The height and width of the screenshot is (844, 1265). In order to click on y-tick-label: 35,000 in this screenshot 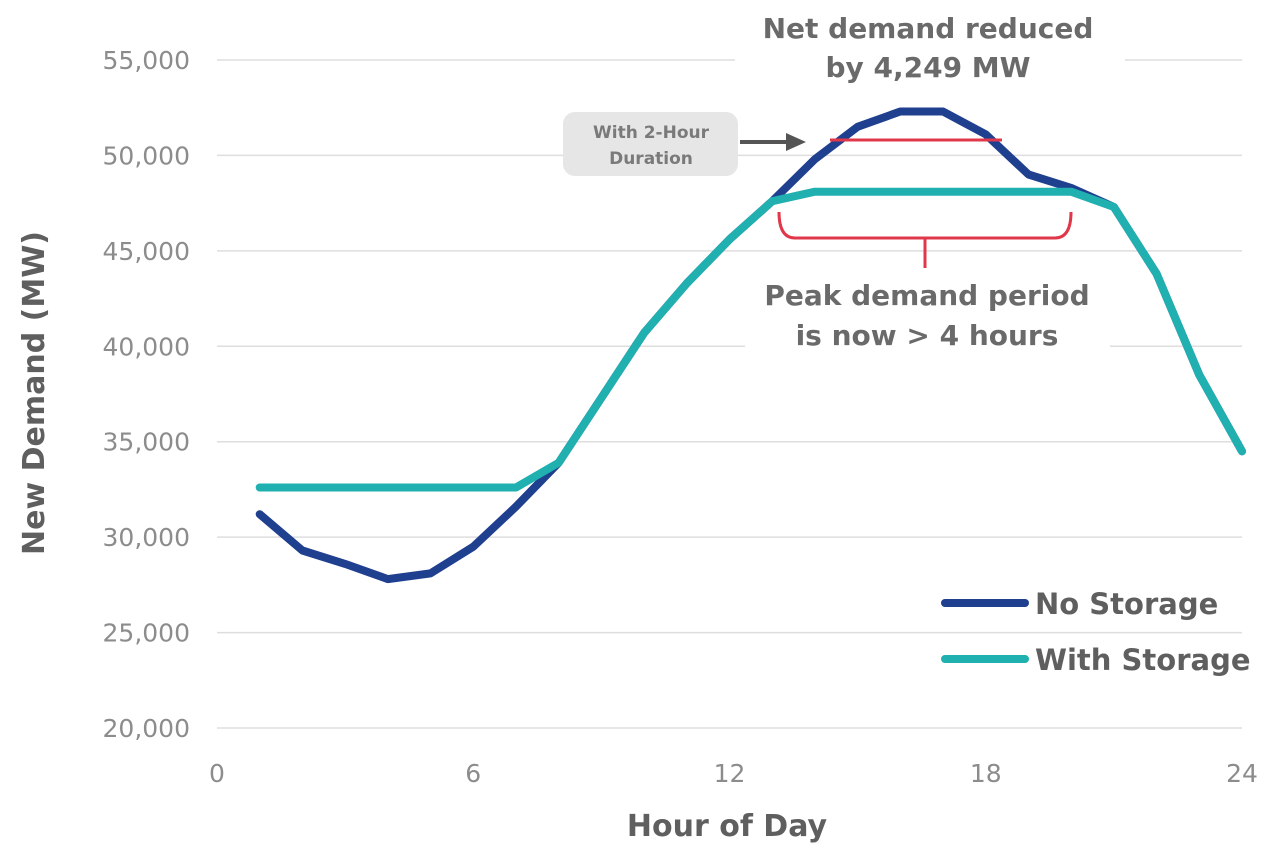, I will do `click(146, 442)`.